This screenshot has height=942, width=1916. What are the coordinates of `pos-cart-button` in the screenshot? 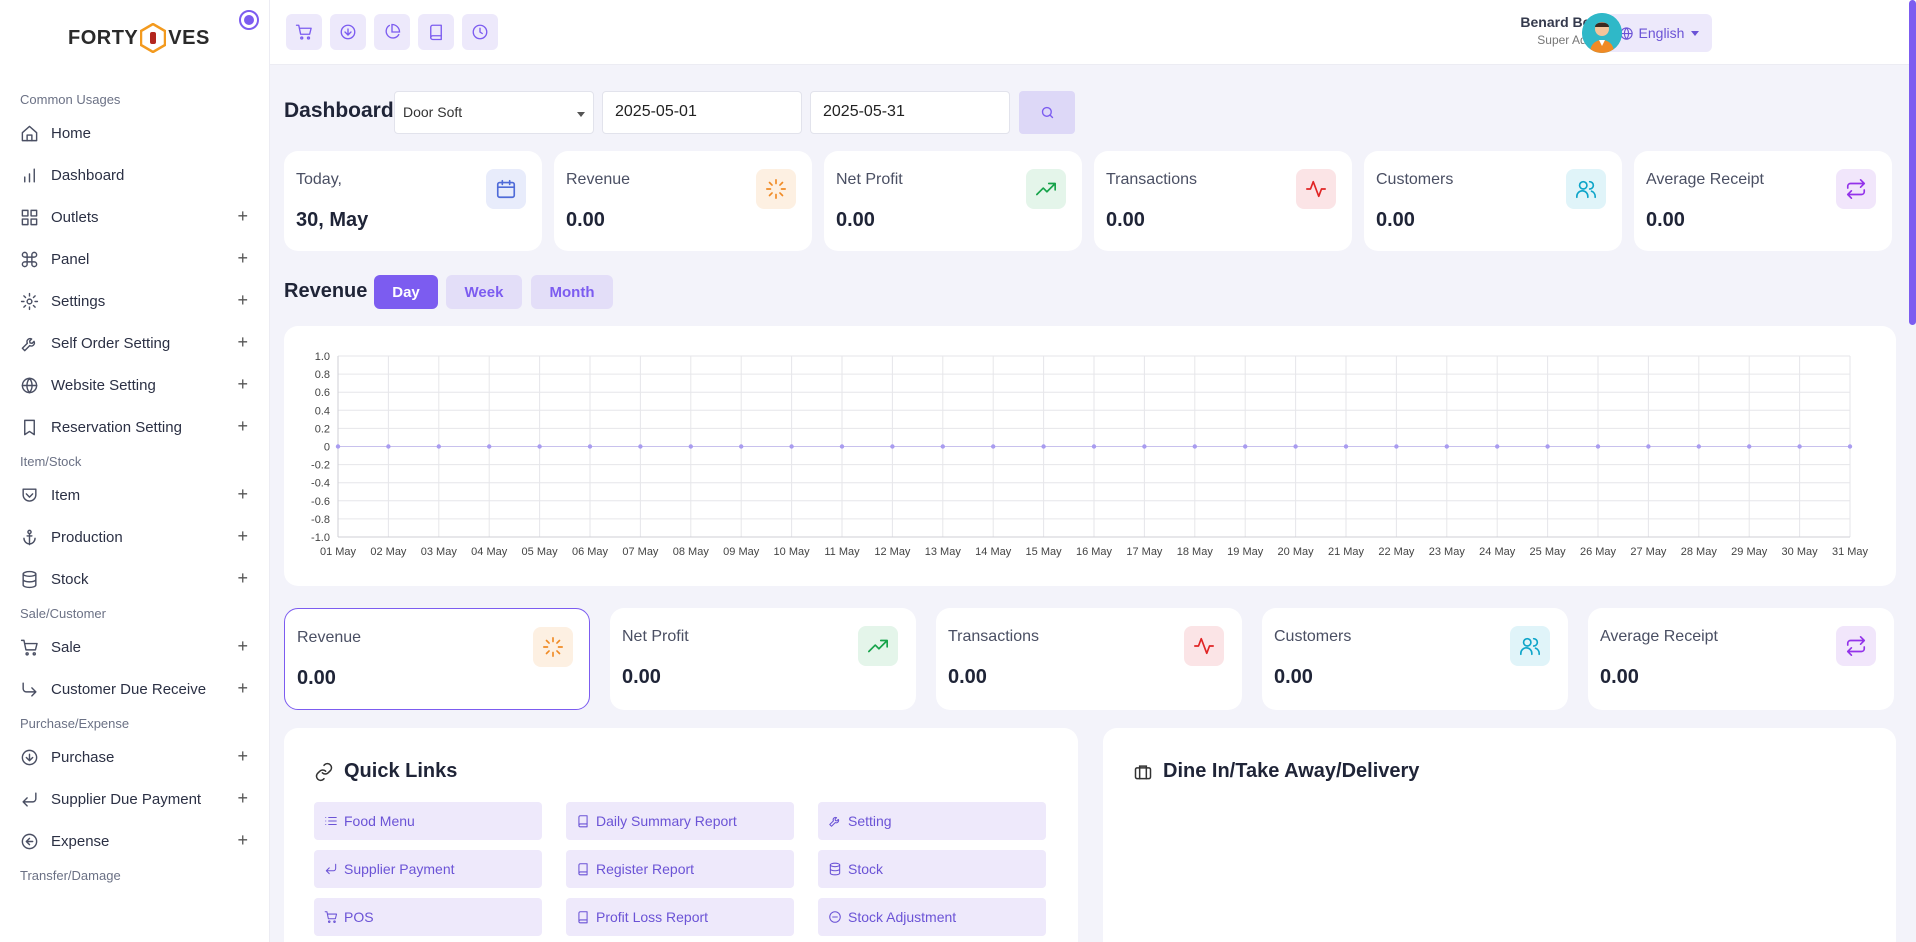 It's located at (304, 32).